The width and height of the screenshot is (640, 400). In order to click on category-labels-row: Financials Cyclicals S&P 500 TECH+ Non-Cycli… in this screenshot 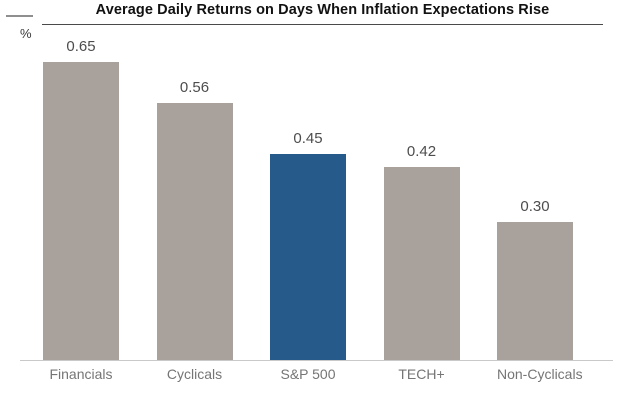, I will do `click(313, 374)`.